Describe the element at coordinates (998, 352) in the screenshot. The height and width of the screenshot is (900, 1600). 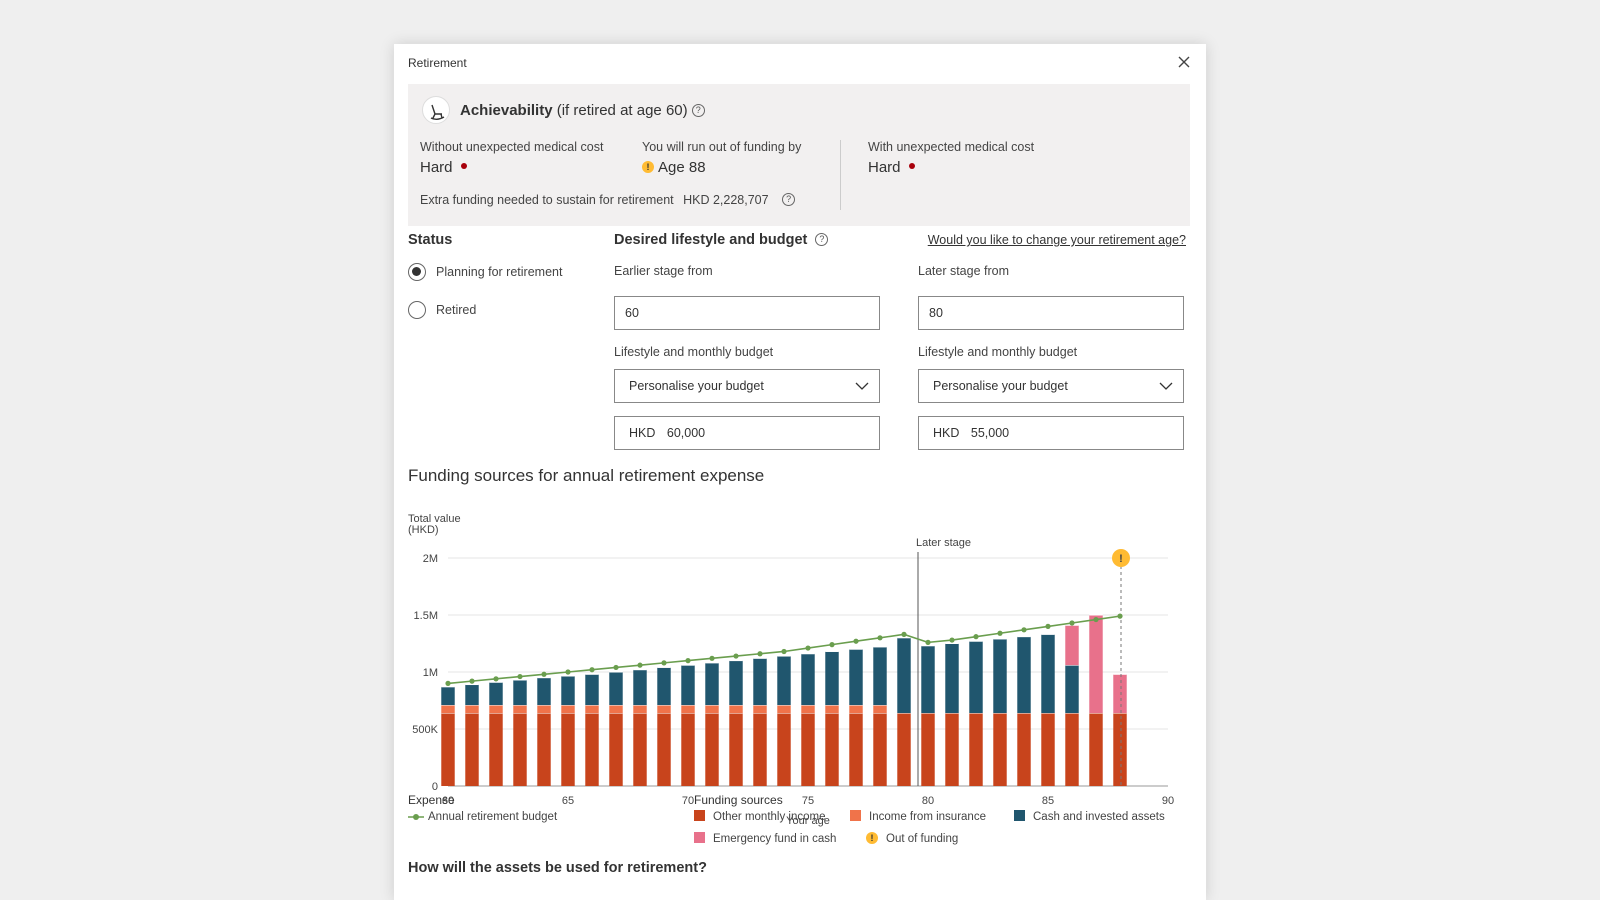
I see `later-budget-label: Lifestyle and monthly budget` at that location.